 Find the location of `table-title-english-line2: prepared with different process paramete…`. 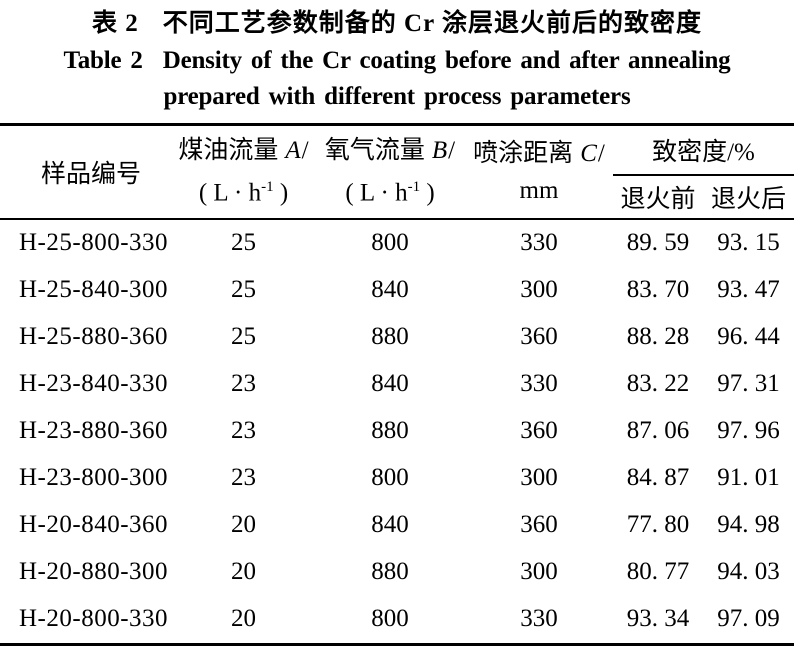

table-title-english-line2: prepared with different process paramete… is located at coordinates (397, 96).